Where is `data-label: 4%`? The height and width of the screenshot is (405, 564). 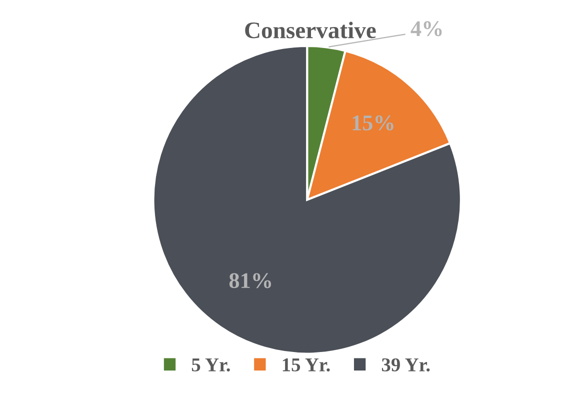
data-label: 4% is located at coordinates (426, 28).